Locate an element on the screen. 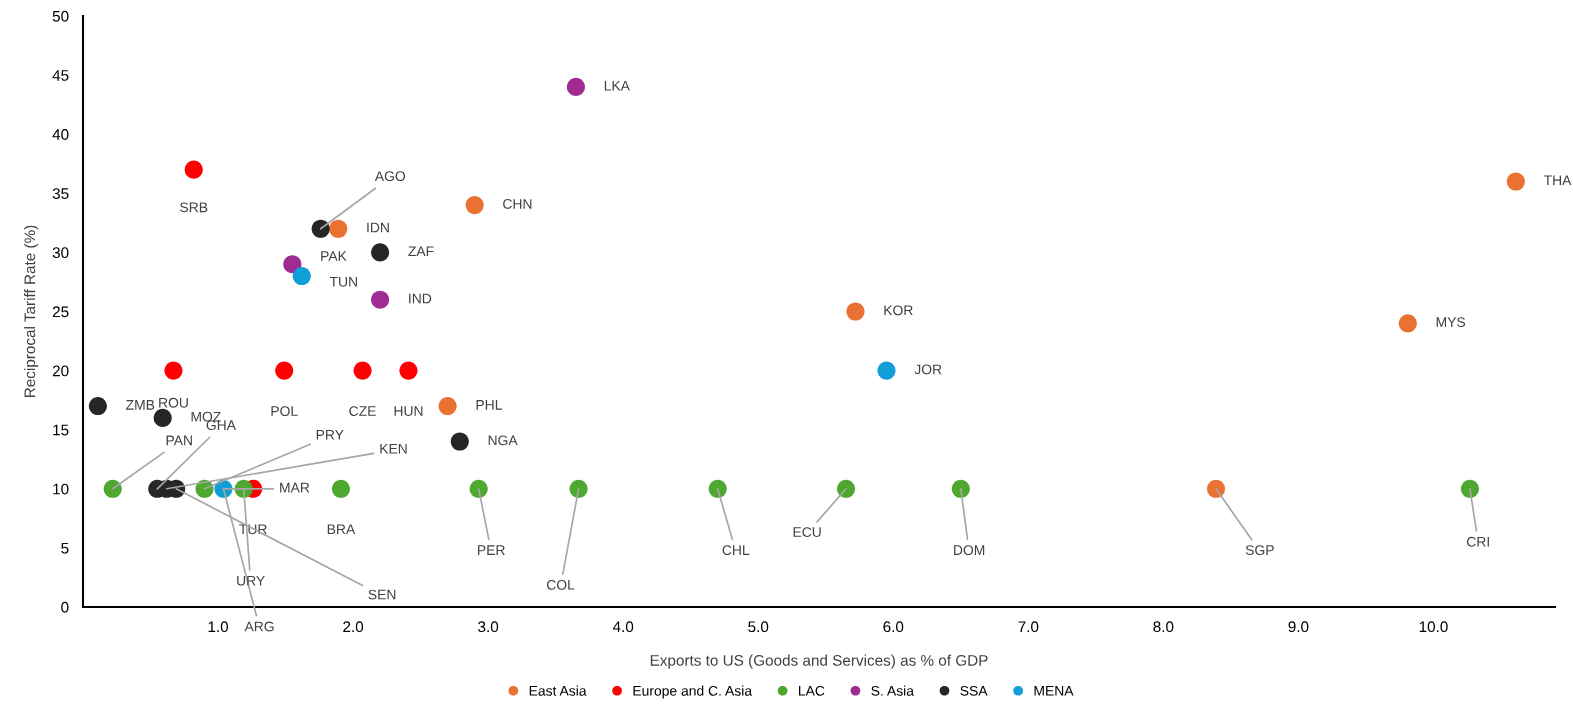 The width and height of the screenshot is (1573, 711). annotation: NGA is located at coordinates (503, 440).